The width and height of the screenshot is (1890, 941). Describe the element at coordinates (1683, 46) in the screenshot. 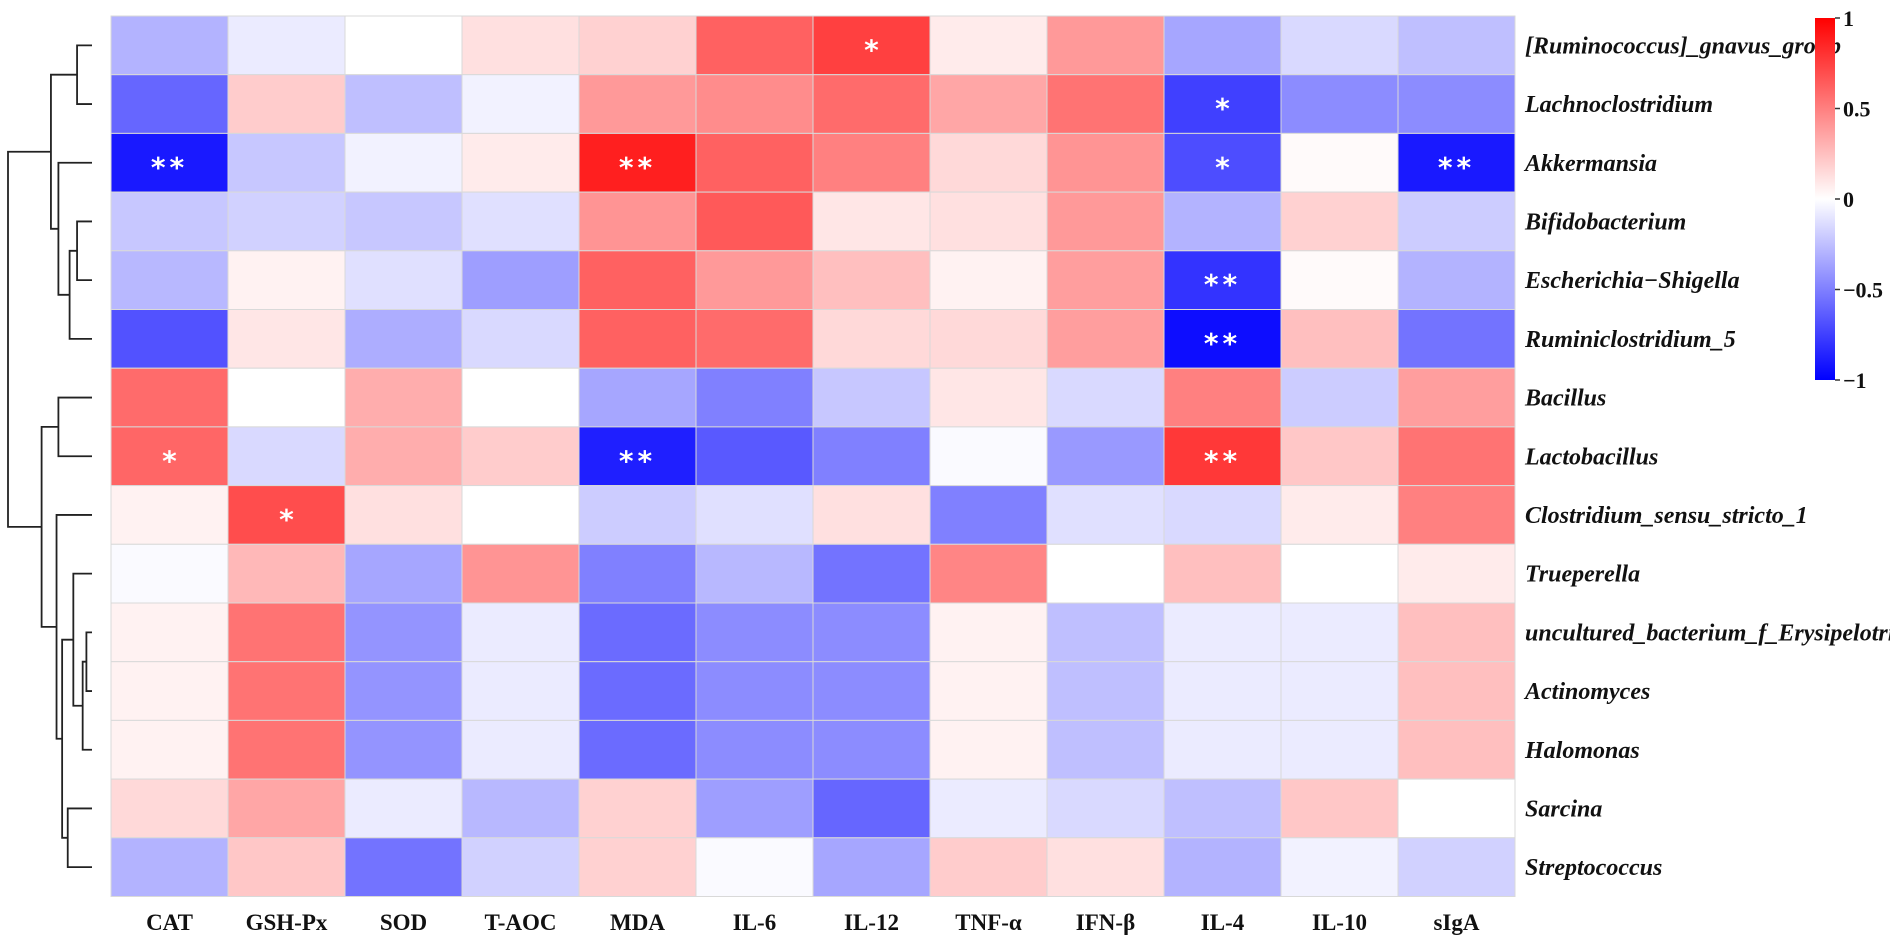

I see `row-label: [Ruminococcus]_gnavus_group` at that location.